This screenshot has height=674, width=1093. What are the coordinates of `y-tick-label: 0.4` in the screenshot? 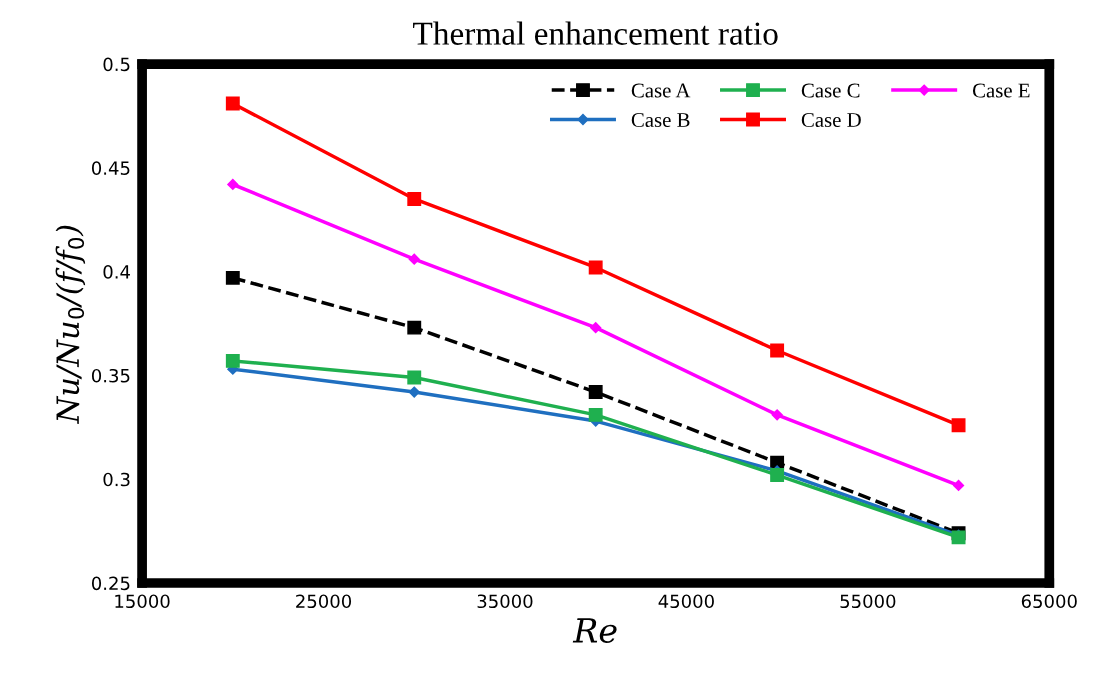 It's located at (116, 272).